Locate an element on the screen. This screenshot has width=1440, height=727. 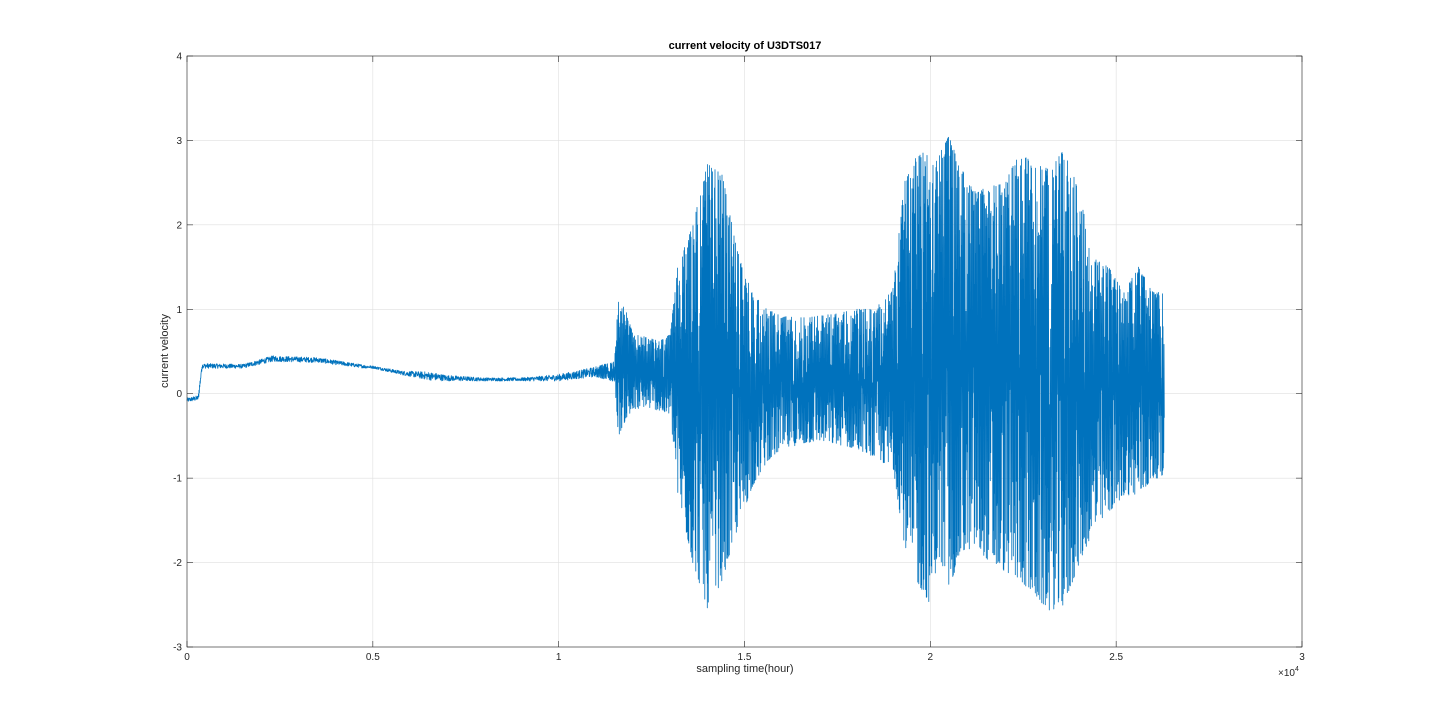
x-tick-label: 3 is located at coordinates (1302, 657).